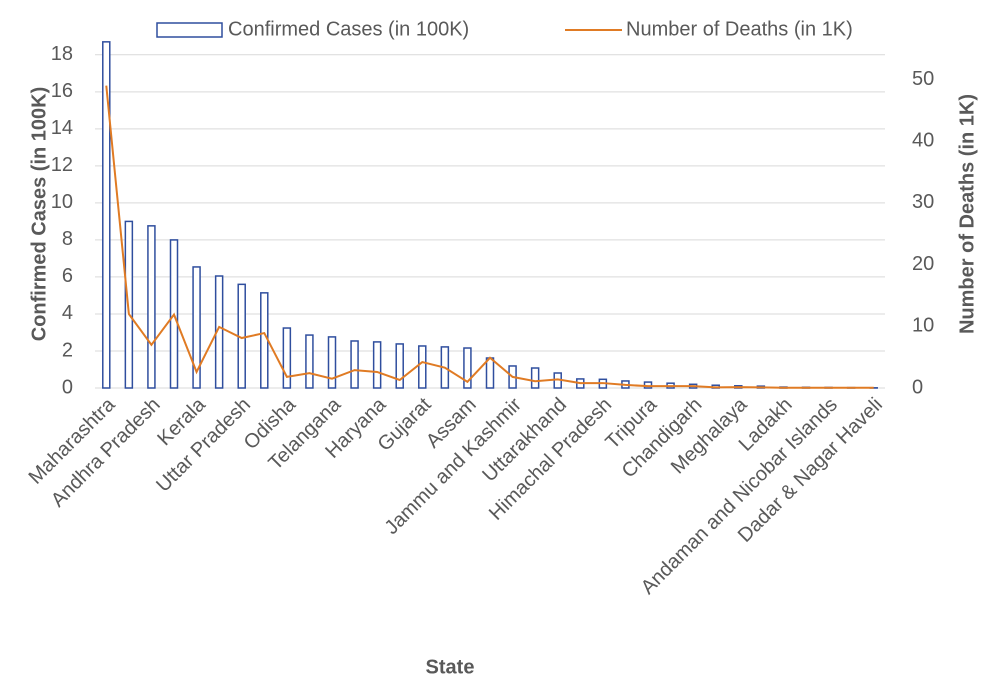 The height and width of the screenshot is (680, 984). I want to click on y-tick-label: 0, so click(67, 387).